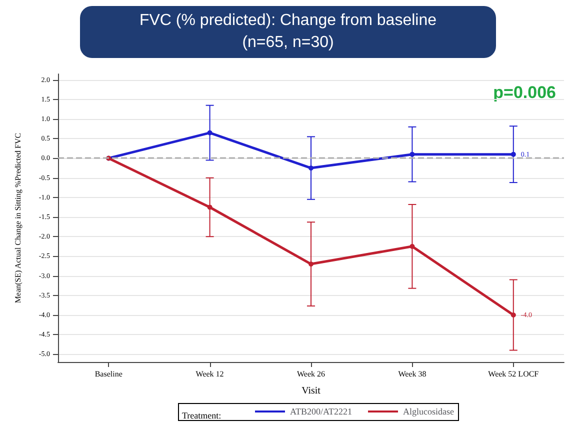  What do you see at coordinates (524, 92) in the screenshot?
I see `annotation: p=0.006` at bounding box center [524, 92].